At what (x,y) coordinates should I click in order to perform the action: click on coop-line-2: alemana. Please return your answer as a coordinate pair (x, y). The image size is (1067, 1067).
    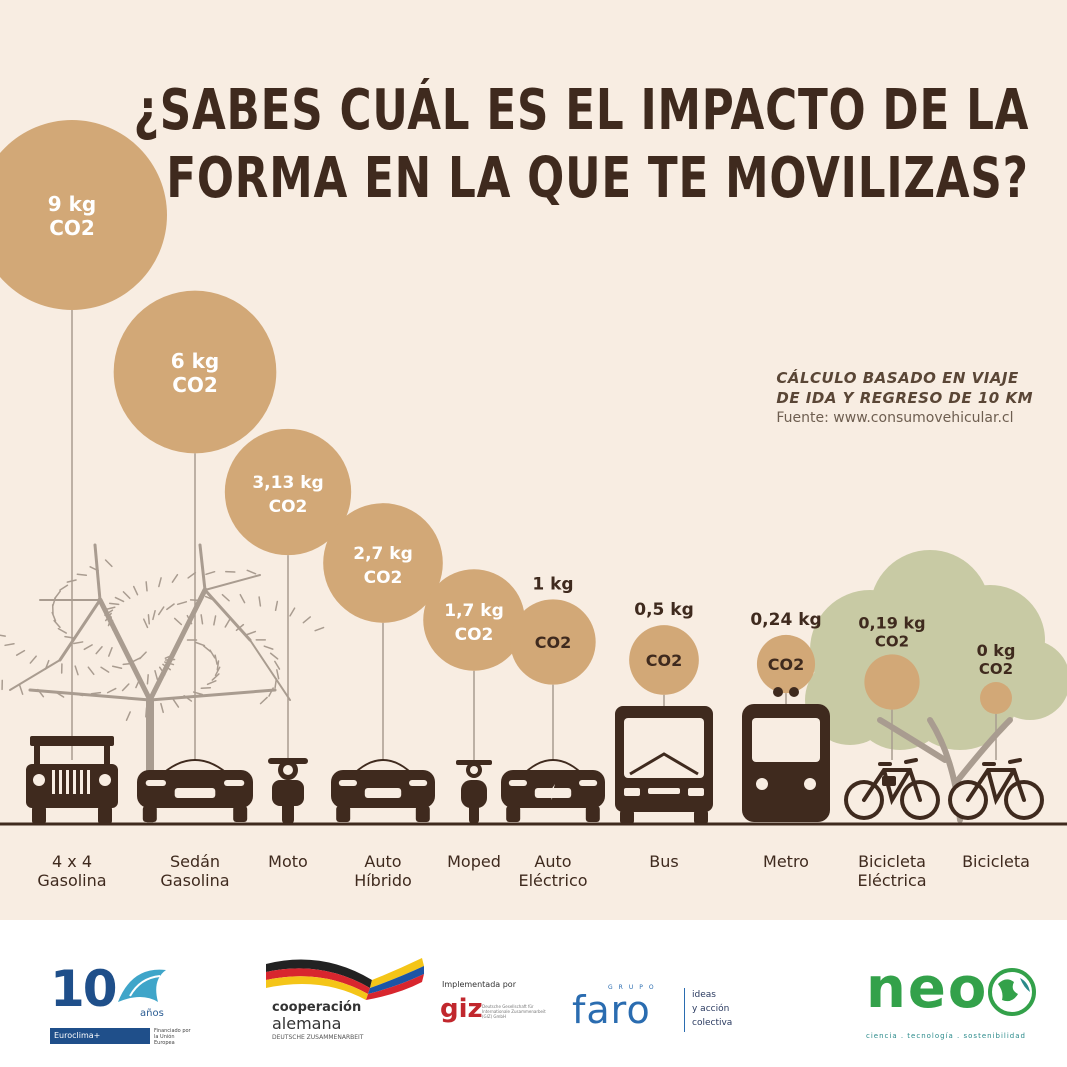
    Looking at the image, I should click on (307, 1023).